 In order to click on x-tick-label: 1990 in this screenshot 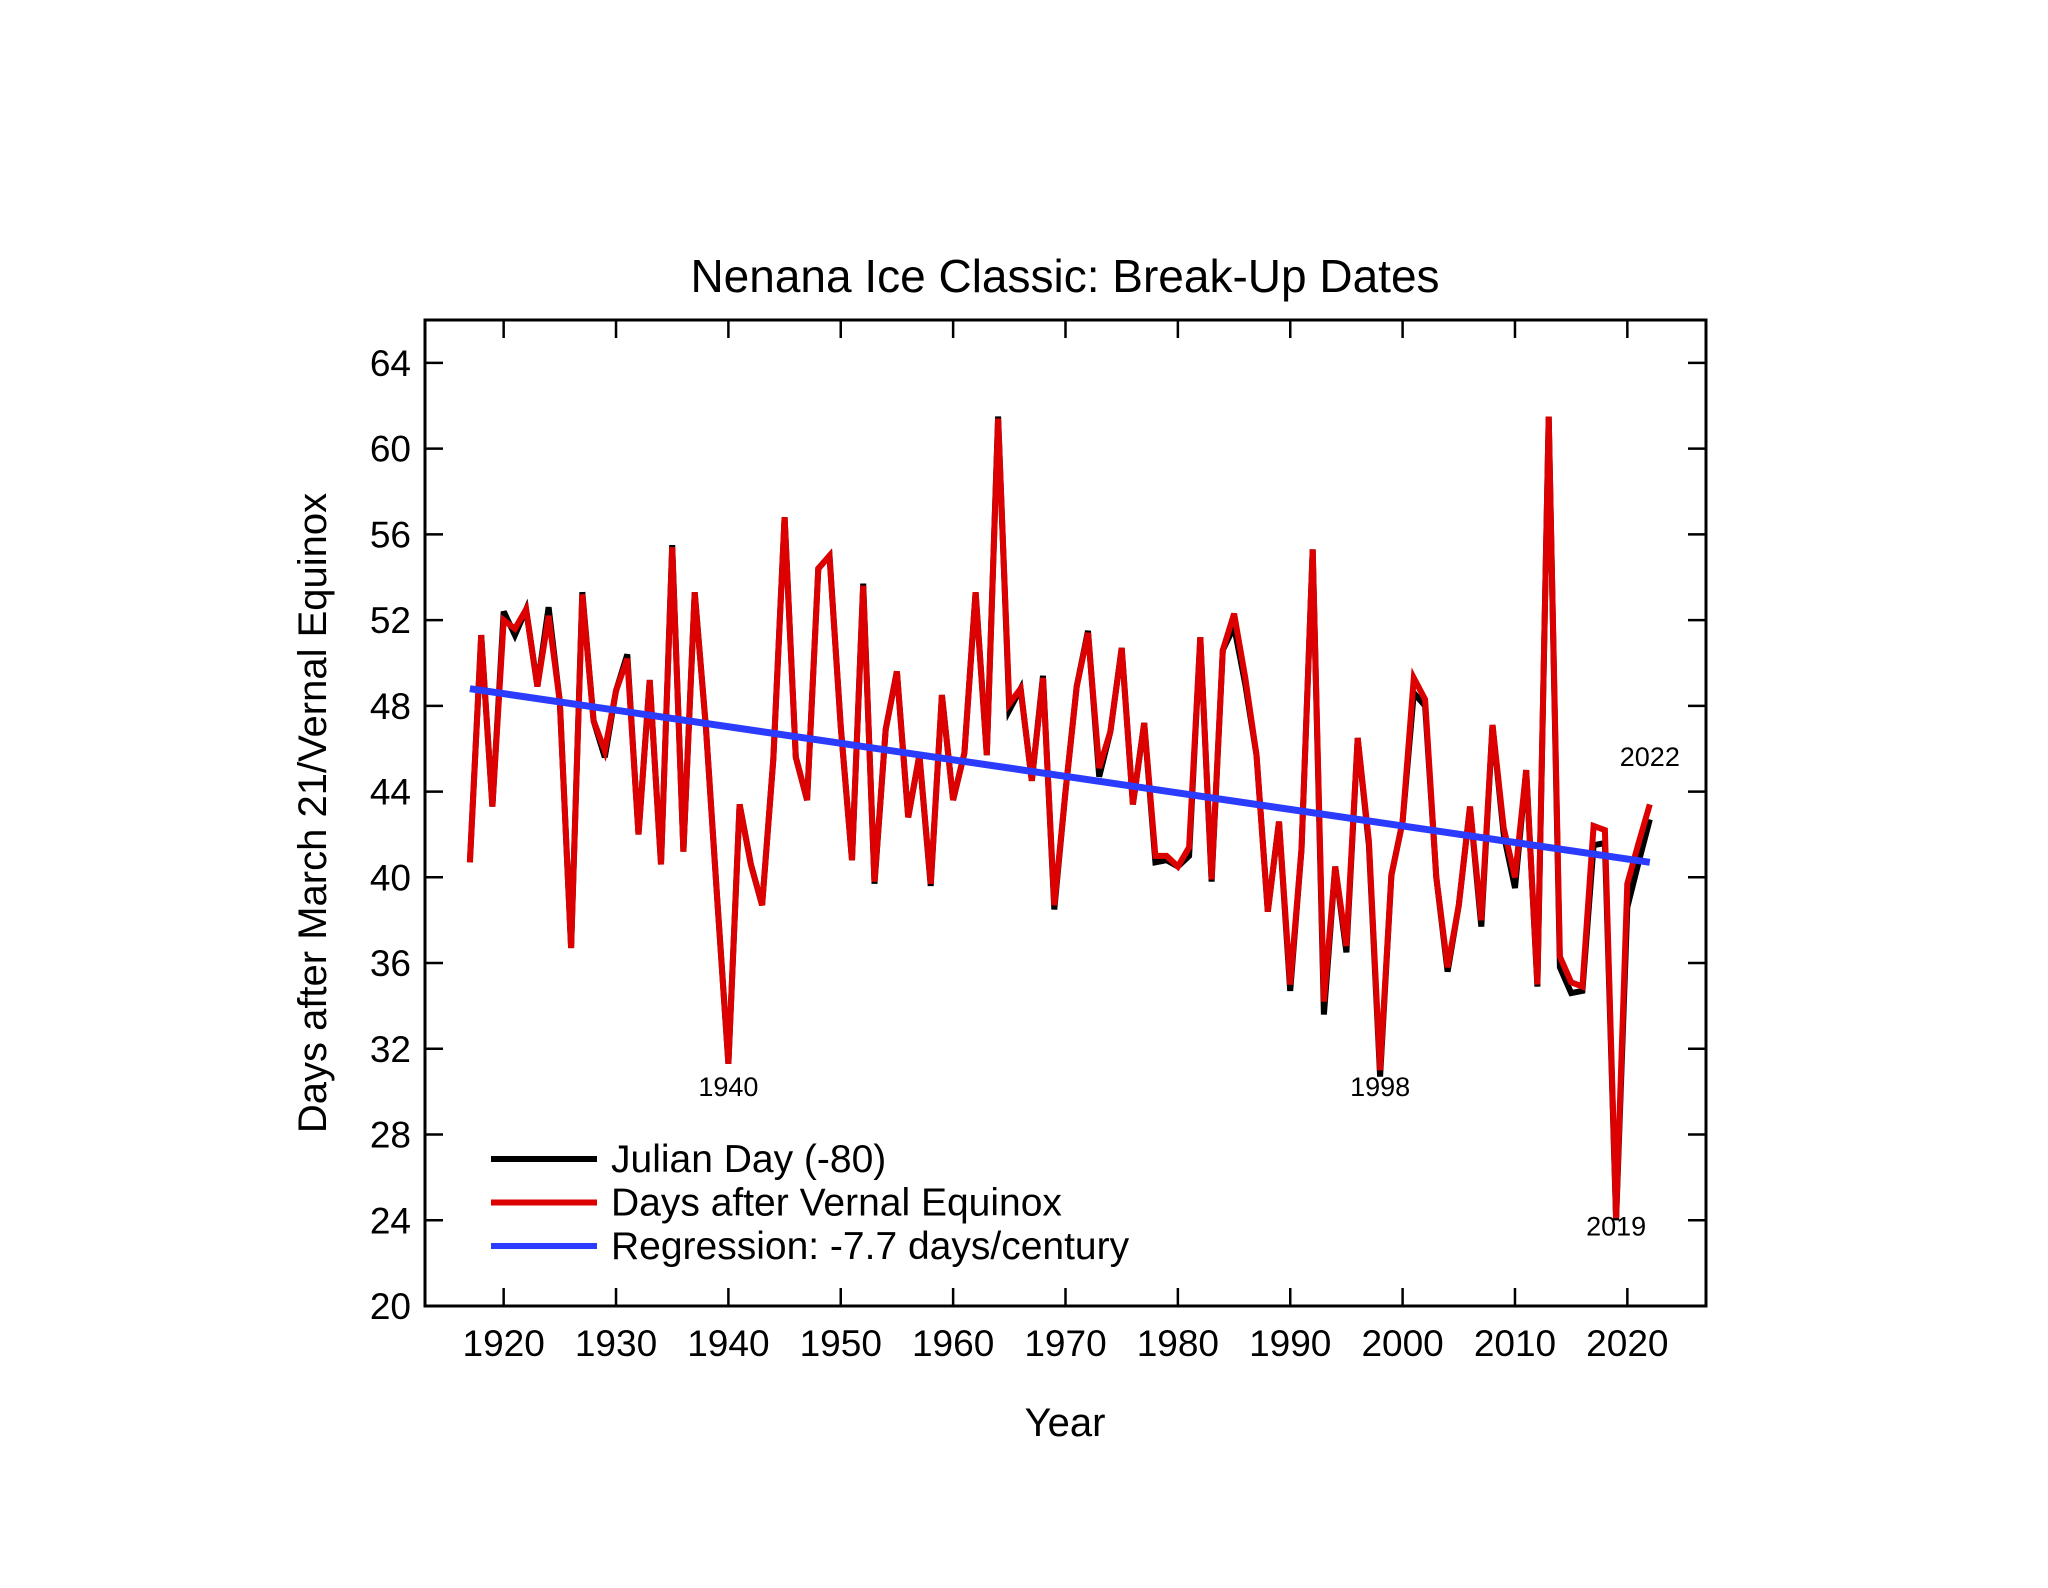, I will do `click(1290, 1343)`.